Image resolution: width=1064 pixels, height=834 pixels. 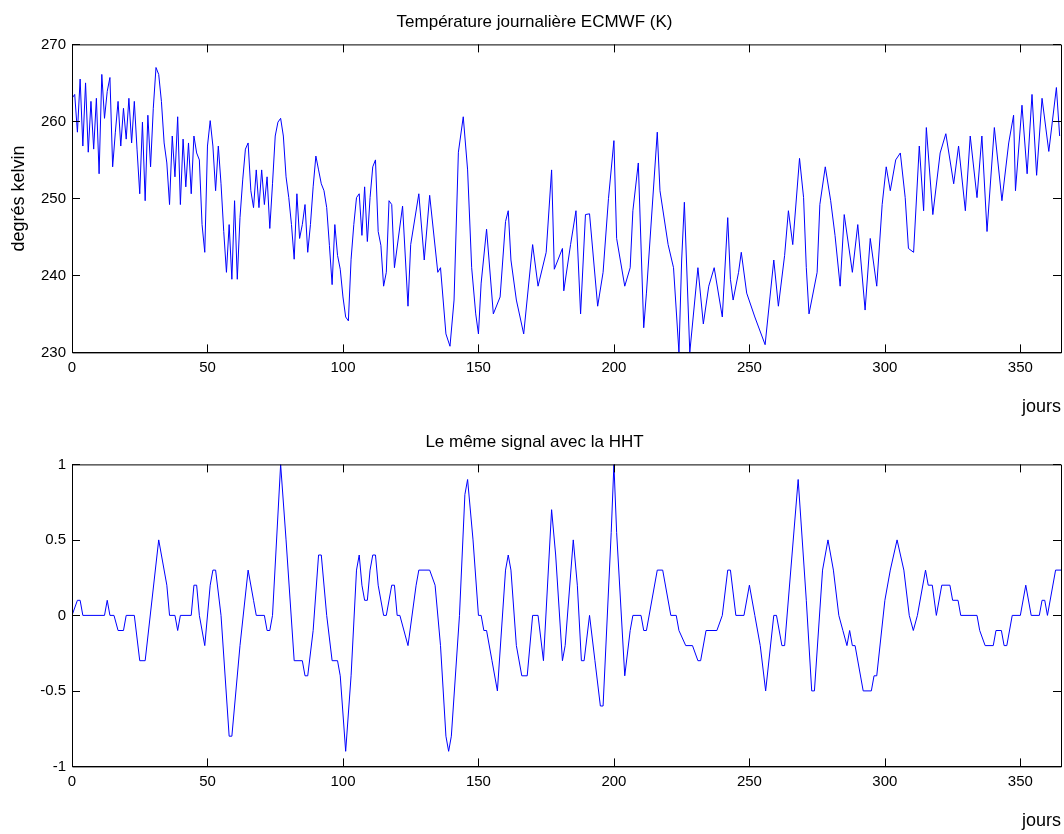 What do you see at coordinates (534, 21) in the screenshot?
I see `chart-title: Température journalière ECMWF (K)` at bounding box center [534, 21].